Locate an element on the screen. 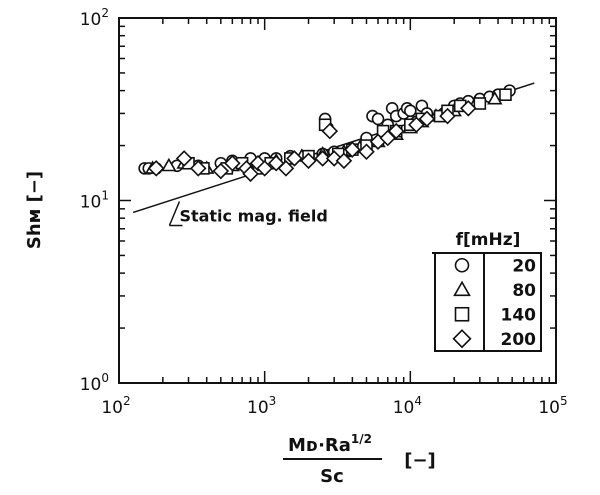  data-points is located at coordinates (327, 133).